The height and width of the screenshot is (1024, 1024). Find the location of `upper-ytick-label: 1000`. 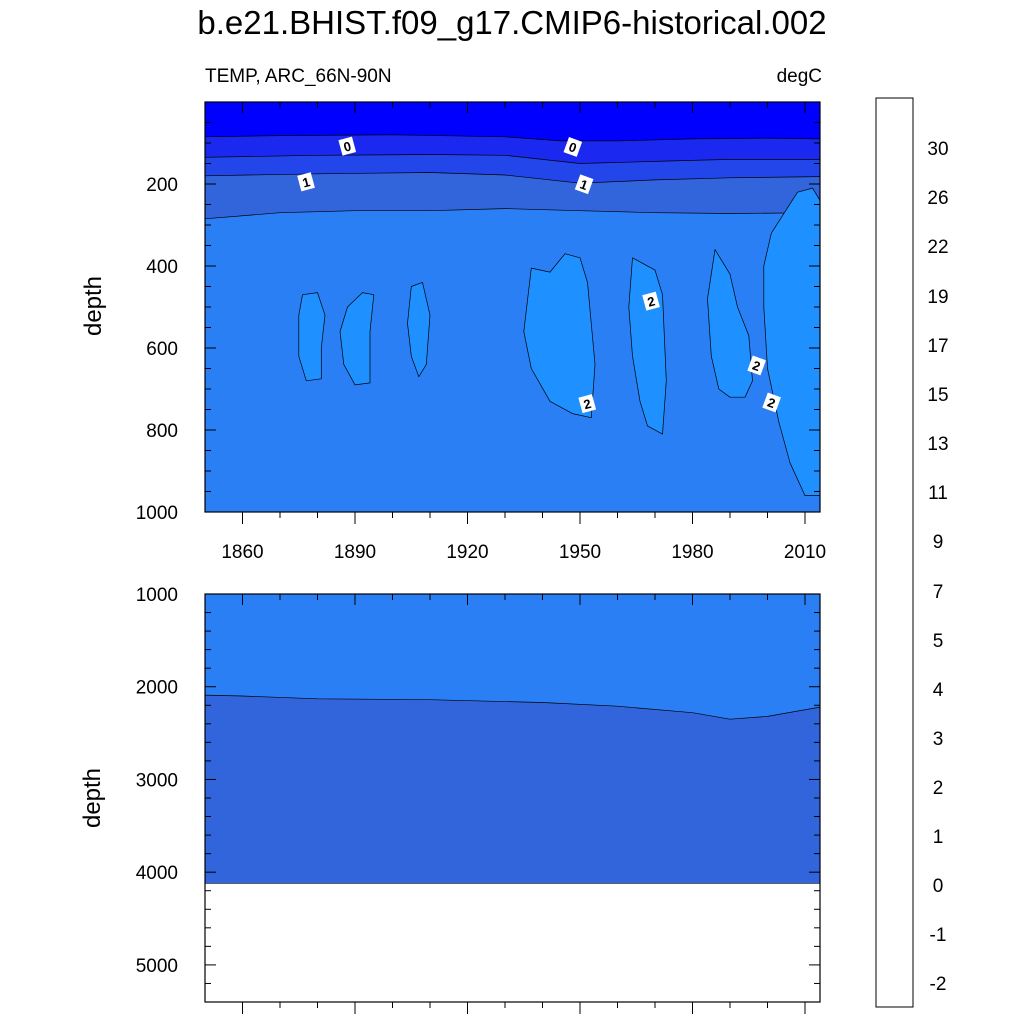

upper-ytick-label: 1000 is located at coordinates (157, 513).